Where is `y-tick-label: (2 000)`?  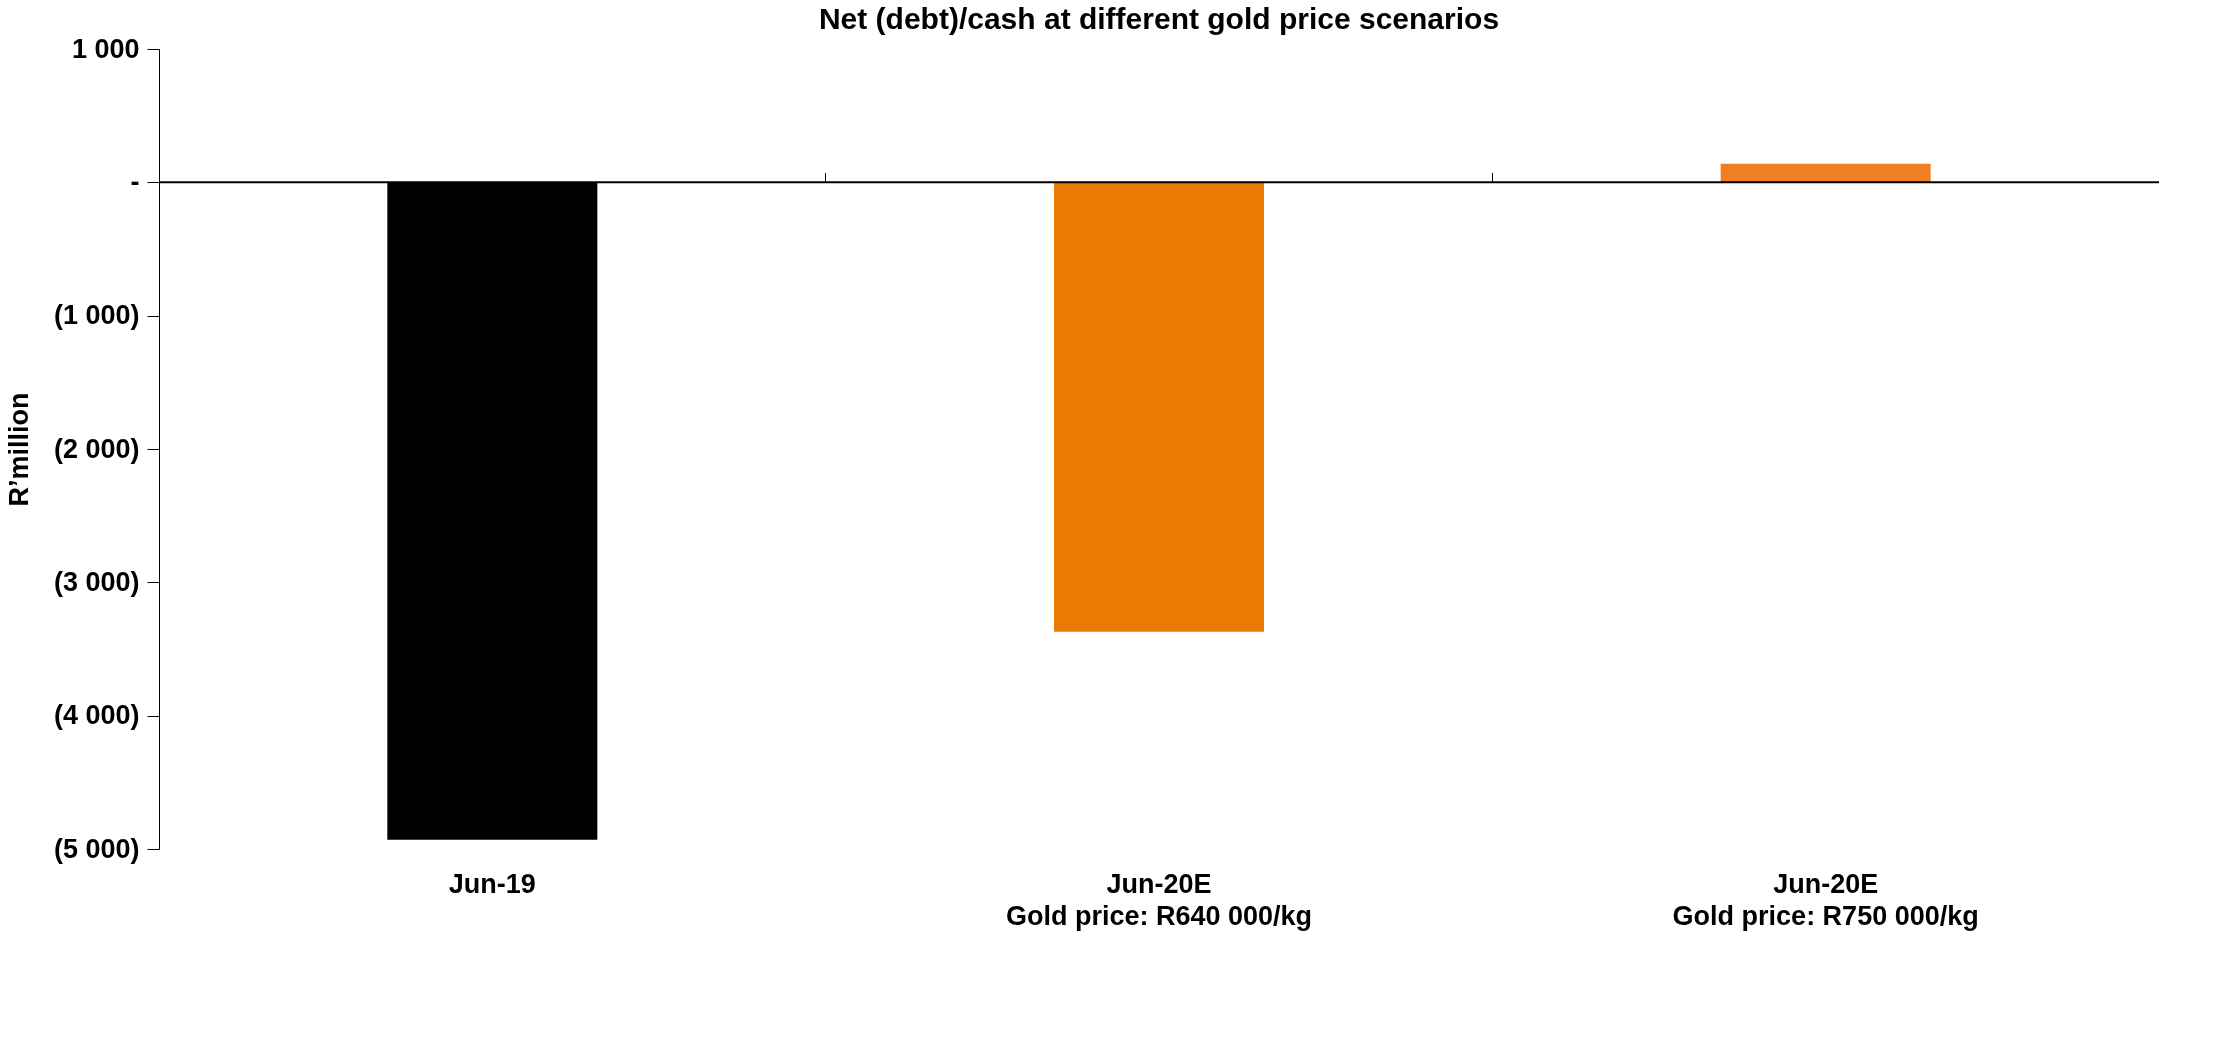 y-tick-label: (2 000) is located at coordinates (96, 448).